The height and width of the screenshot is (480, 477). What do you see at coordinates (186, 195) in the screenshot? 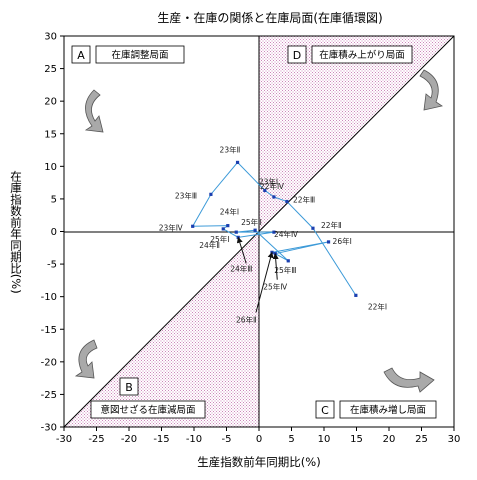
I see `point-label: 23年Ⅲ` at bounding box center [186, 195].